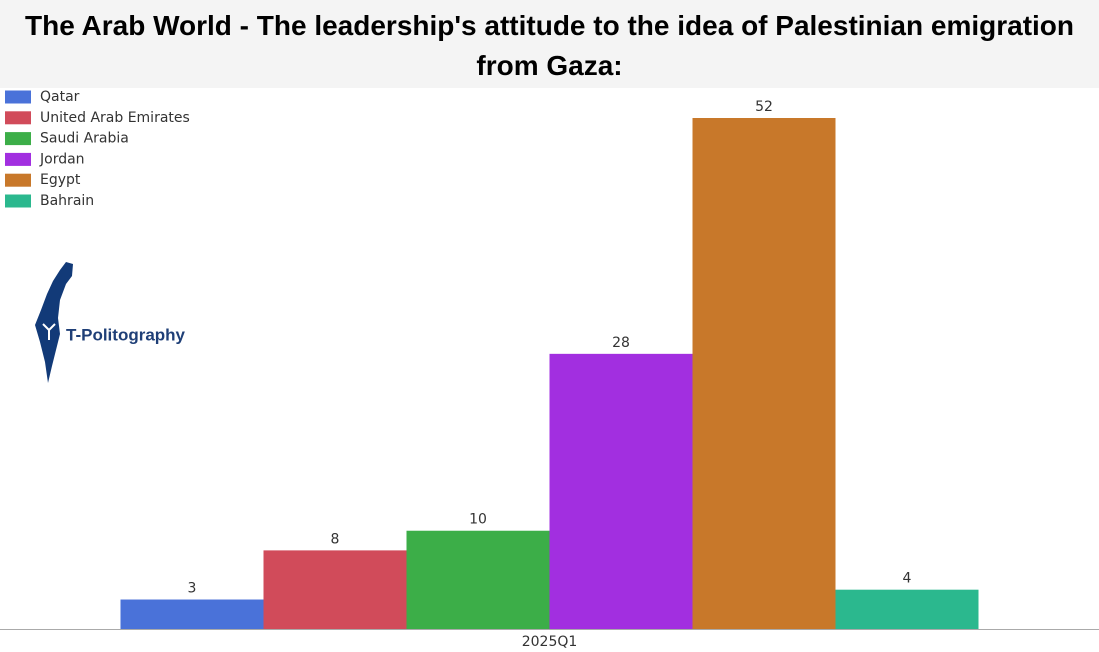 The image size is (1099, 652). Describe the element at coordinates (67, 201) in the screenshot. I see `legend-label: Bahrain` at that location.